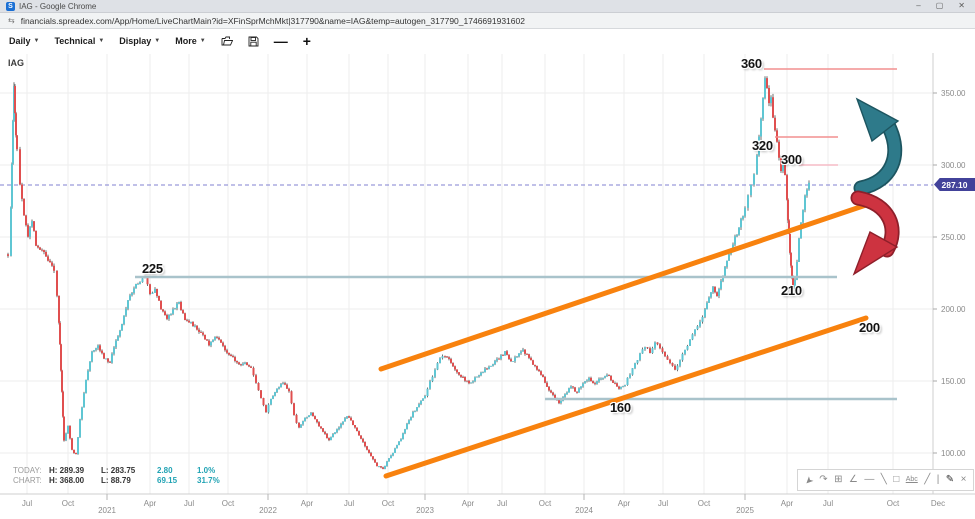  I want to click on minimize-button: –, so click(918, 5).